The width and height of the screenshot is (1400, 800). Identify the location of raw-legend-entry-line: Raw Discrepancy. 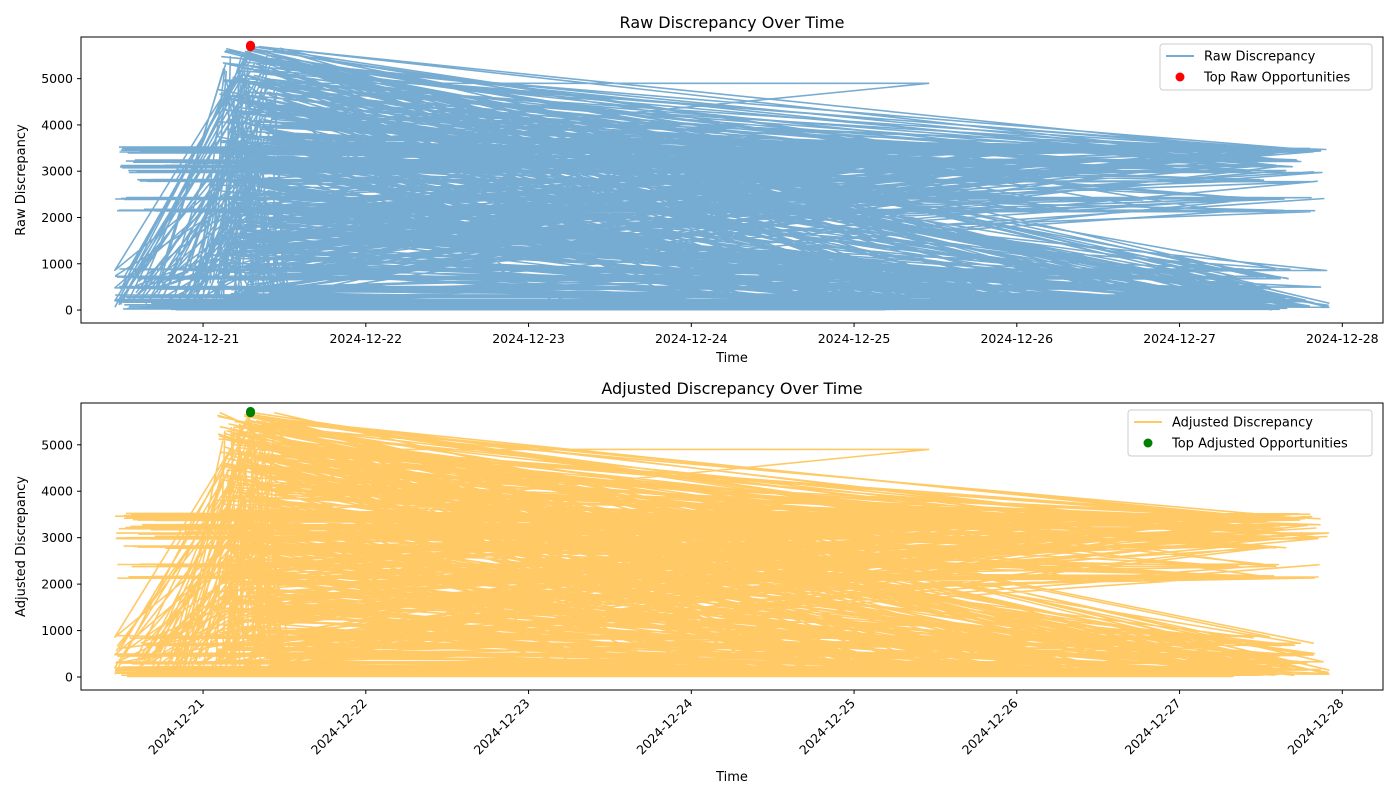
(1260, 57).